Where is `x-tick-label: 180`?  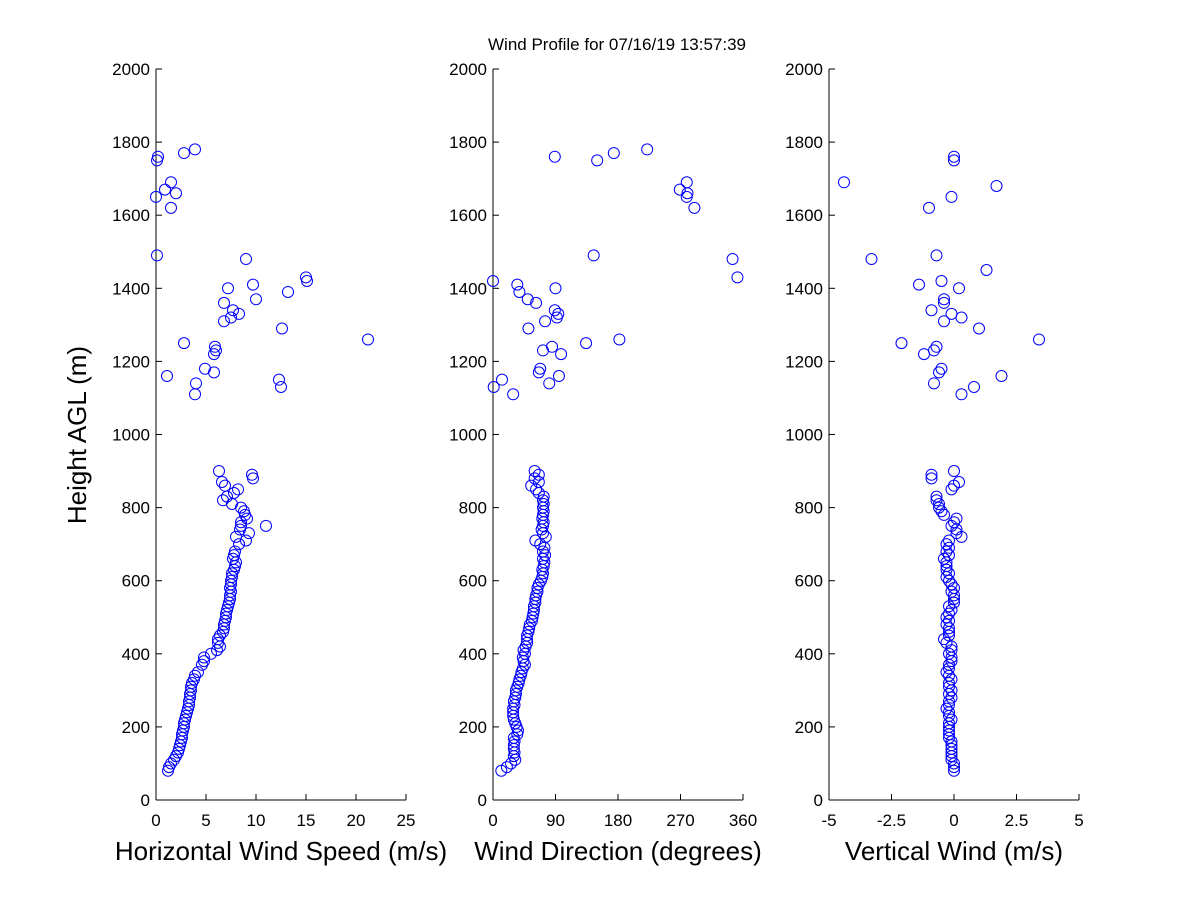 x-tick-label: 180 is located at coordinates (618, 820).